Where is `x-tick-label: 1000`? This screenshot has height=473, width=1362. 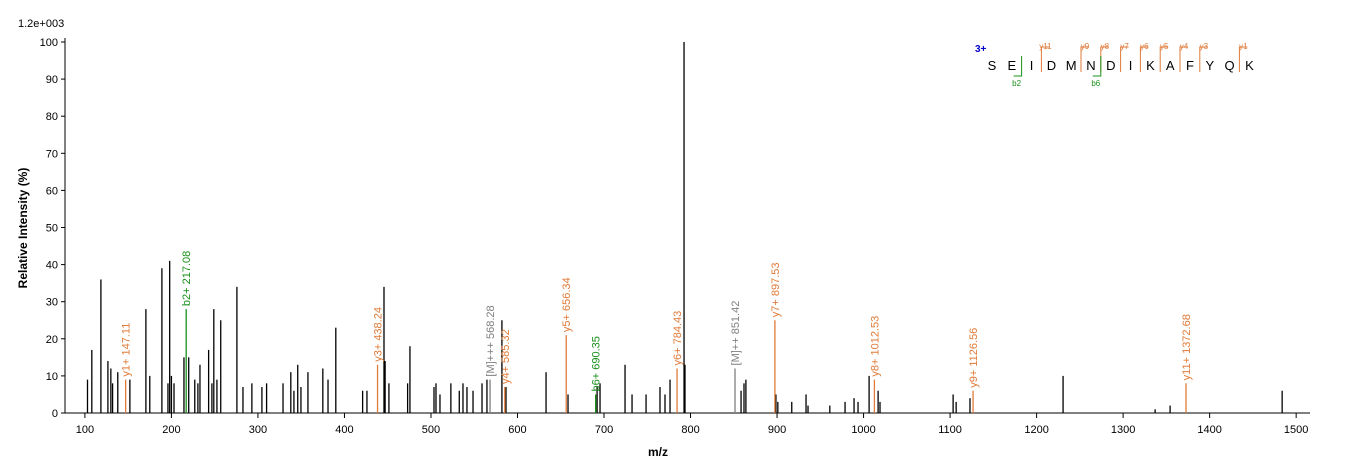 x-tick-label: 1000 is located at coordinates (863, 430).